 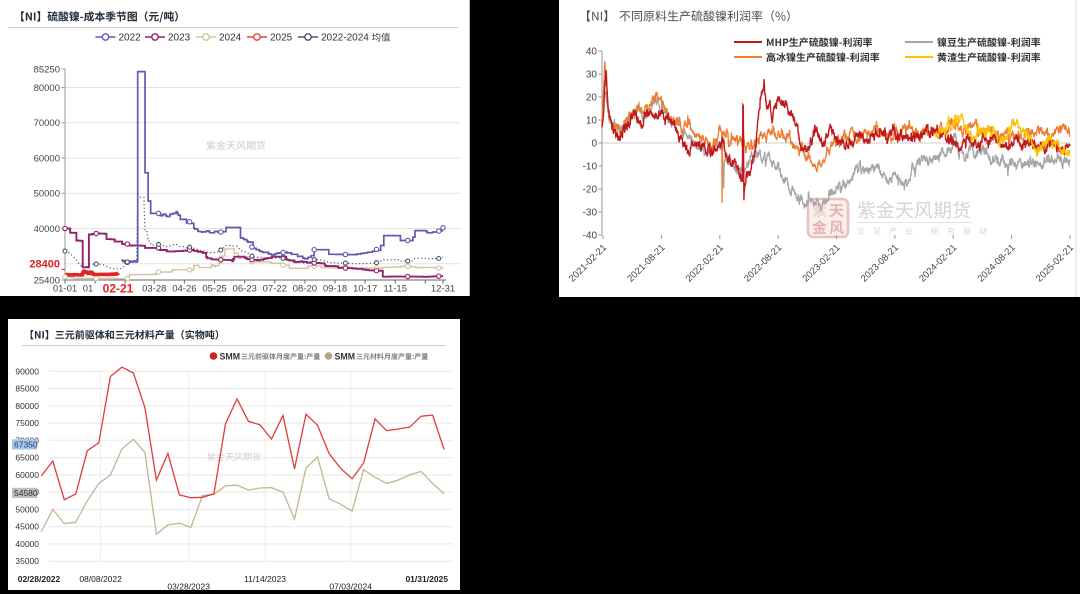 What do you see at coordinates (426, 579) in the screenshot?
I see `svg-text: 01/31/2025` at bounding box center [426, 579].